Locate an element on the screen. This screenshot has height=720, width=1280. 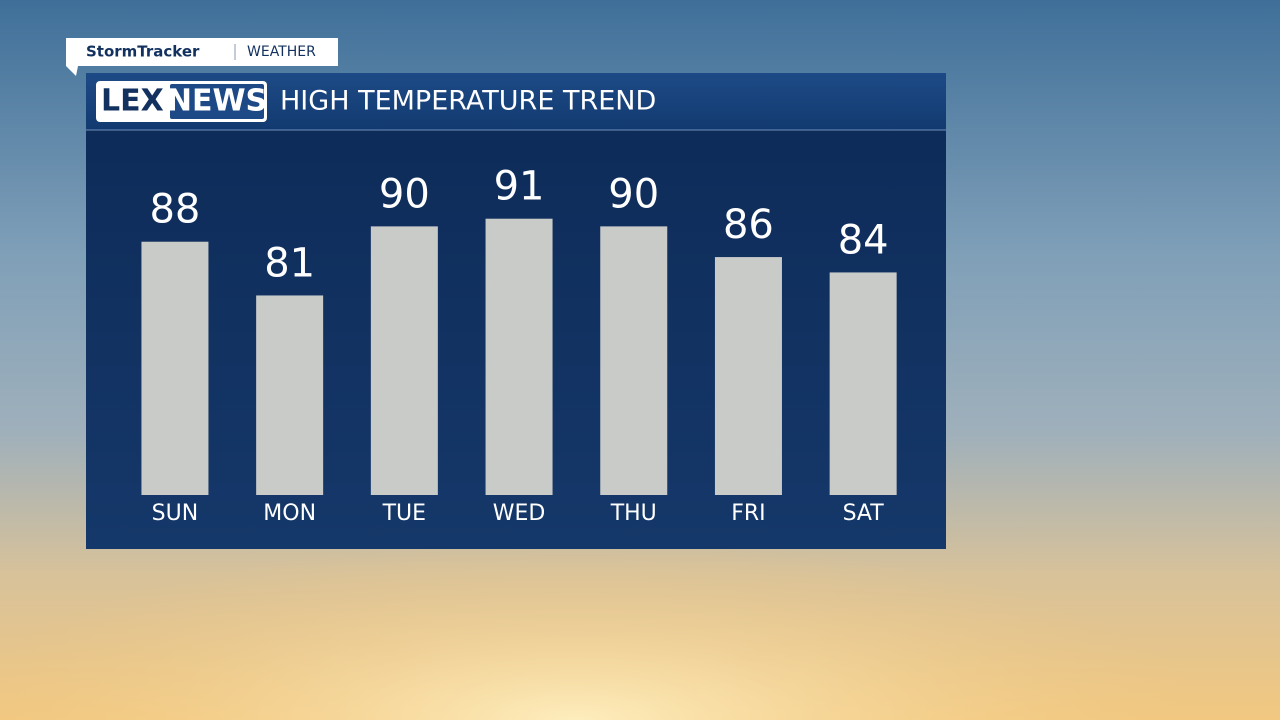
x-tick-label: TUE is located at coordinates (404, 513).